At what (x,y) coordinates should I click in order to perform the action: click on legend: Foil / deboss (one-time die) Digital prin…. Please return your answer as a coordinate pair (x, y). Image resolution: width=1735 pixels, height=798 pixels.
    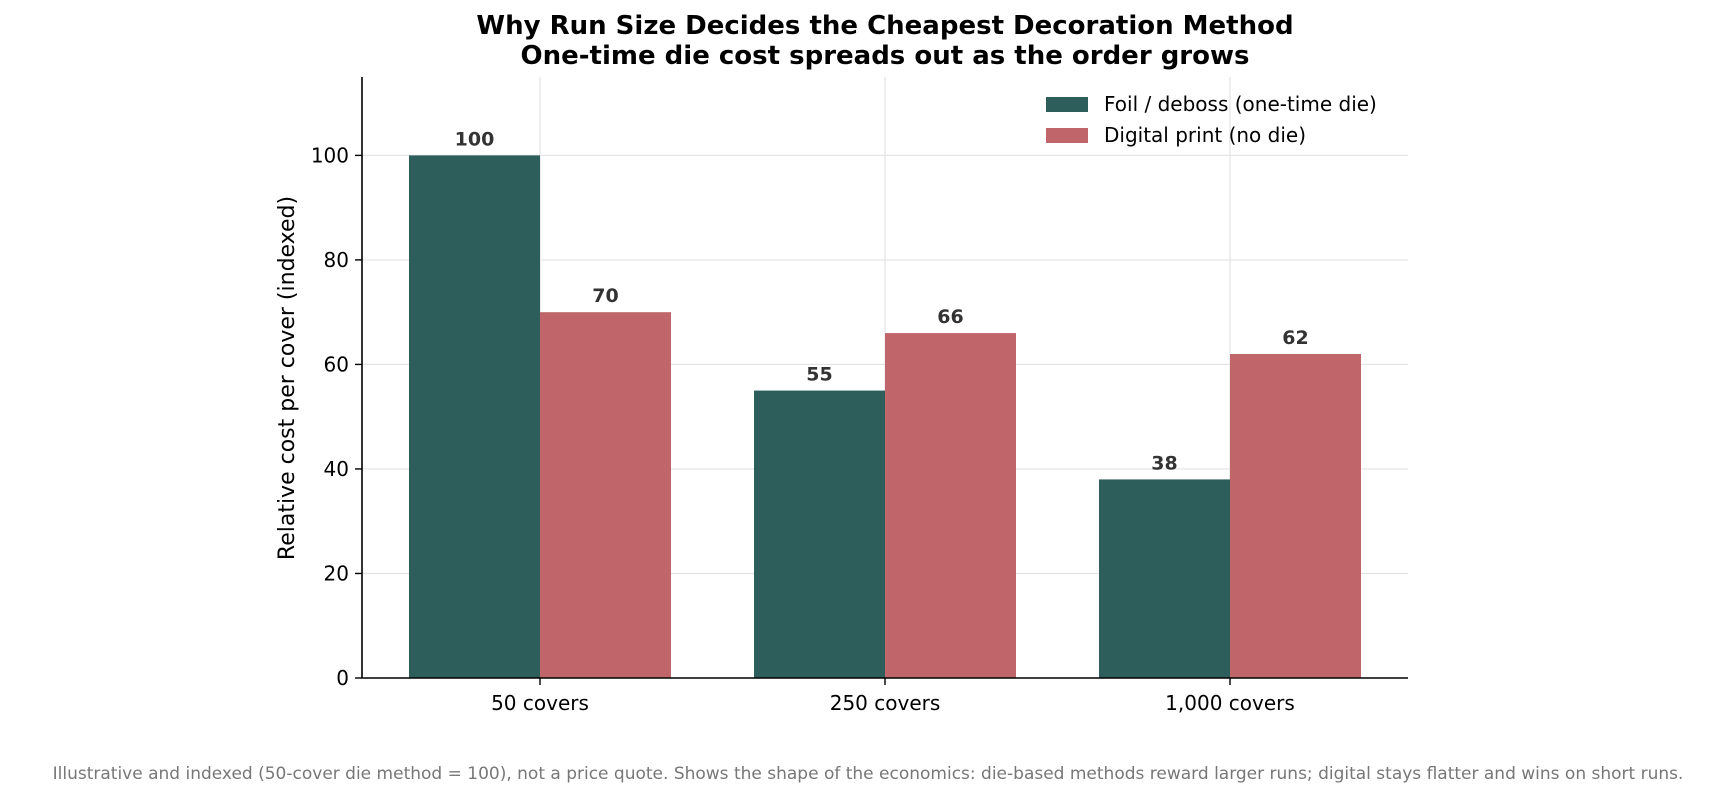
    Looking at the image, I should click on (1211, 119).